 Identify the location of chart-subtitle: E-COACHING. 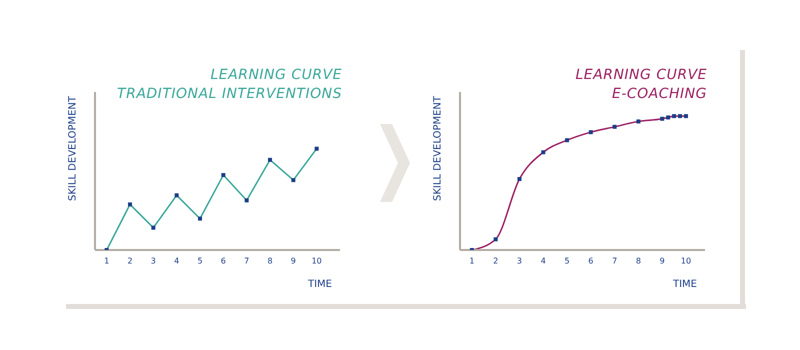
(658, 94).